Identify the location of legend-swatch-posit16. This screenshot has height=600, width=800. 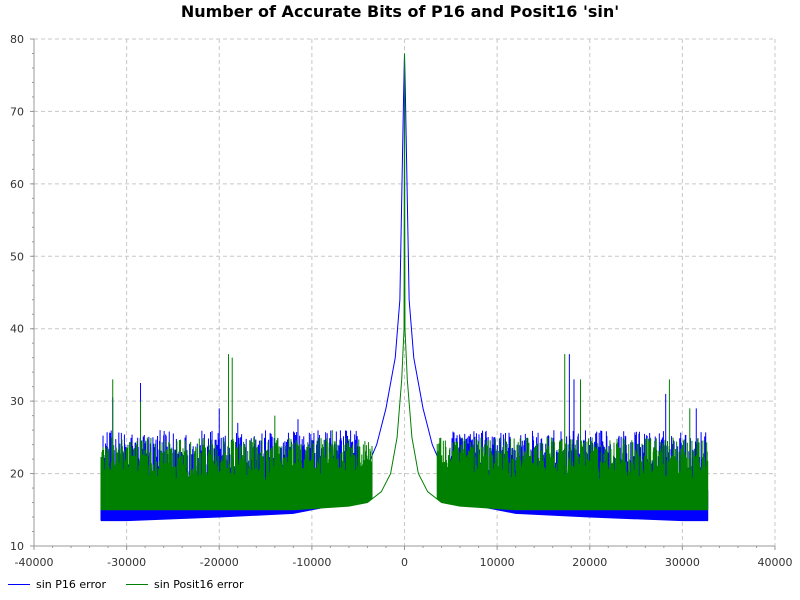
(137, 584).